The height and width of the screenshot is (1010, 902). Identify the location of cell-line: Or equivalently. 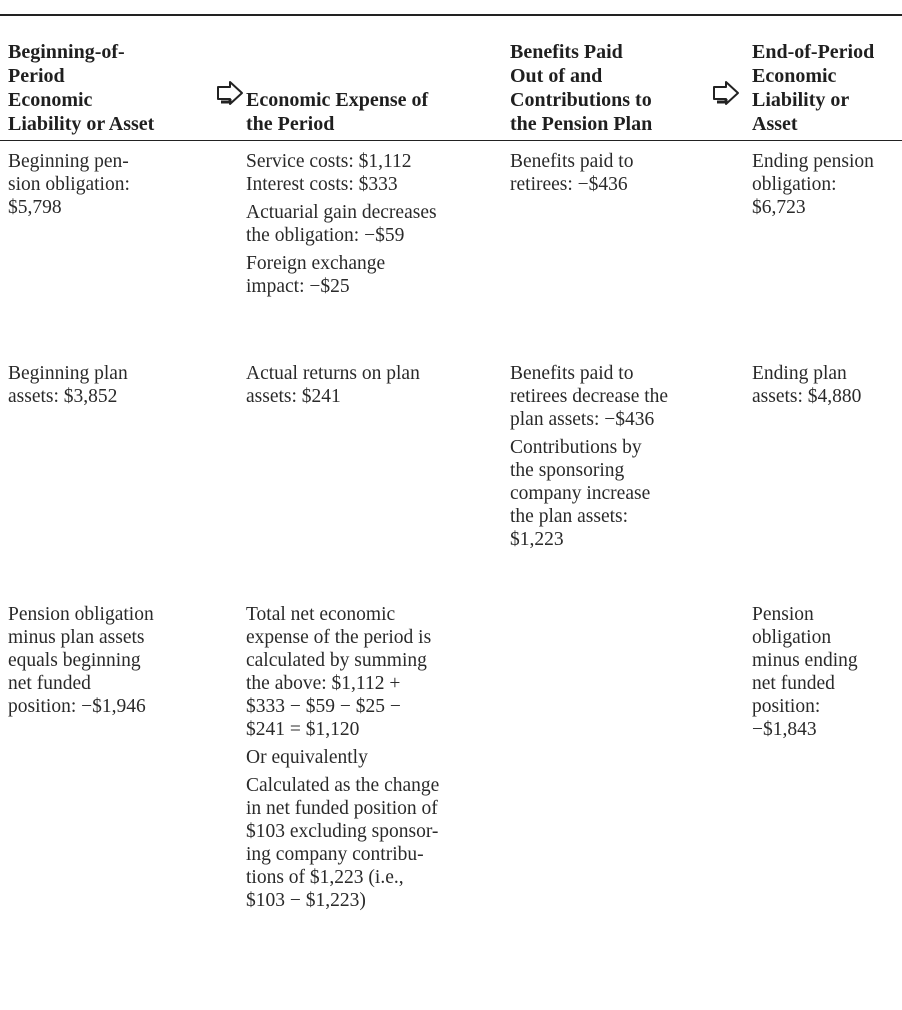
(307, 757).